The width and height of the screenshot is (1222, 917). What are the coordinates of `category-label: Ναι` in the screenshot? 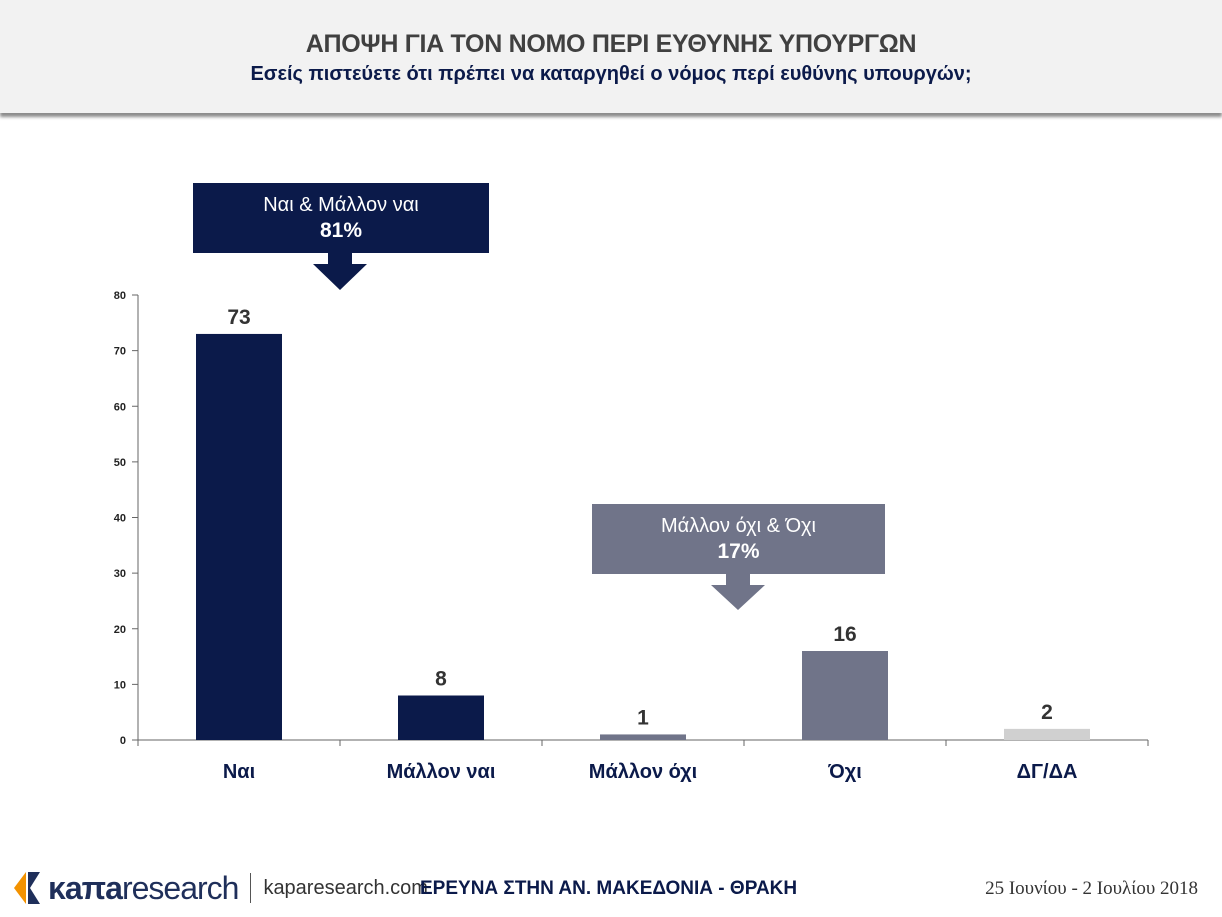 It's located at (239, 772).